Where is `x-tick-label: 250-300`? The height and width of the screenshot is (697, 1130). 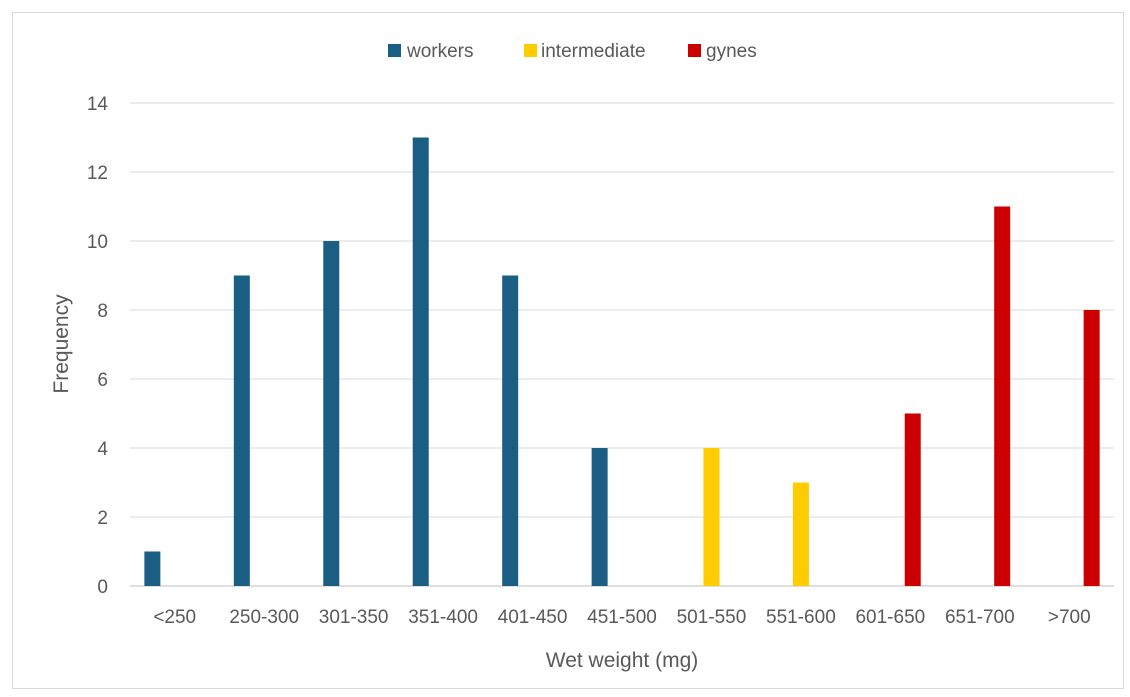 x-tick-label: 250-300 is located at coordinates (264, 617).